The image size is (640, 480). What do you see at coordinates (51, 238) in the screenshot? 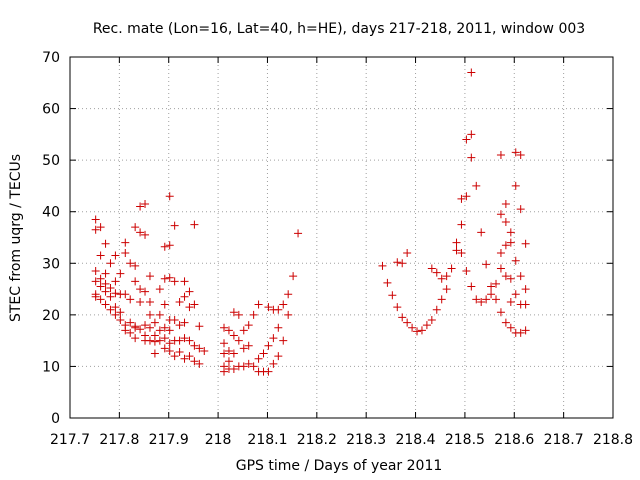
I see `y-tick-labels: 0 10 20 30 40 50 60 70` at bounding box center [51, 238].